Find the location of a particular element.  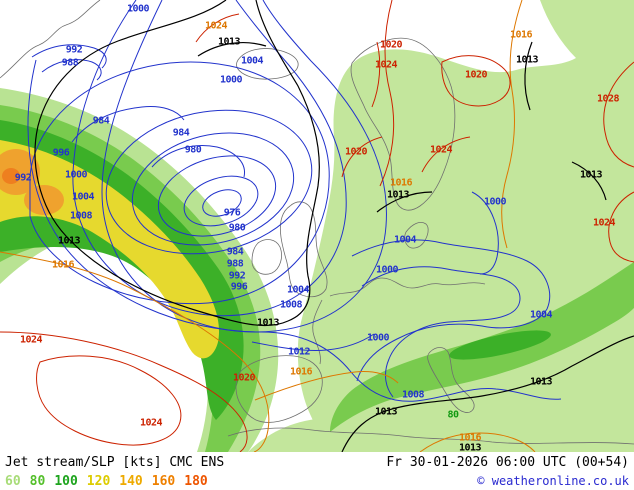

legend-value-140: 140 is located at coordinates (131, 481).